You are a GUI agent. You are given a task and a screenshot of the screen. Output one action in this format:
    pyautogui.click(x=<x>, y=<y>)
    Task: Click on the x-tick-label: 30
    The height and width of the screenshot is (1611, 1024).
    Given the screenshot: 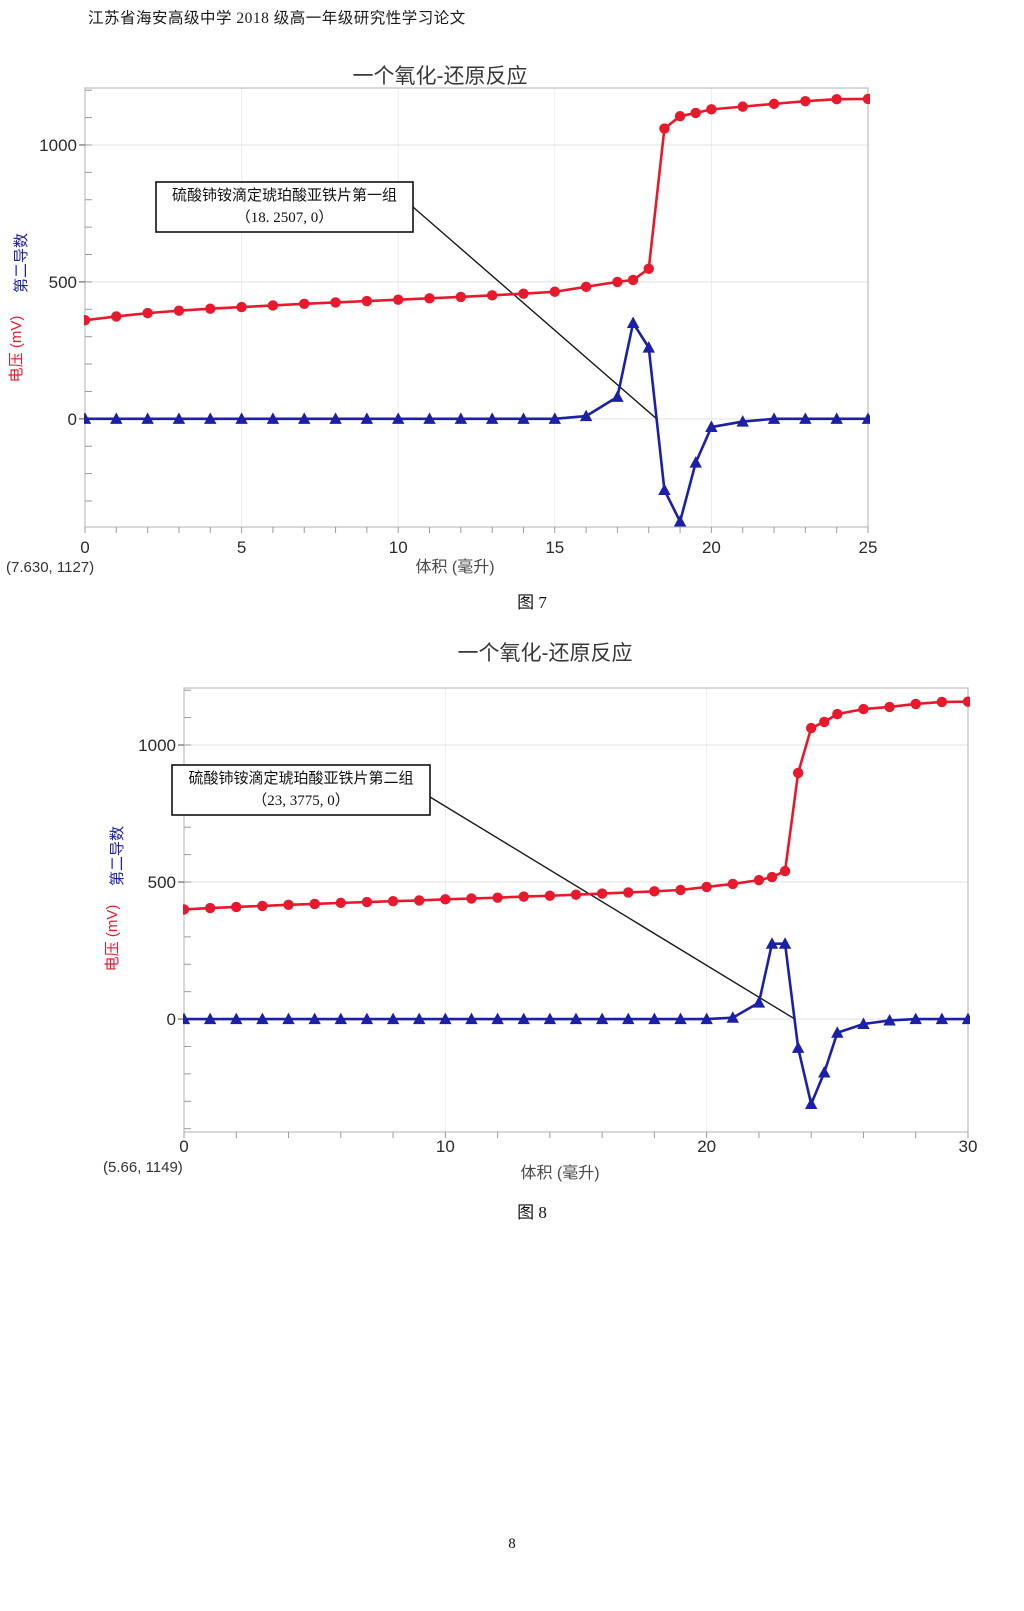 What is the action you would take?
    pyautogui.click(x=968, y=1146)
    